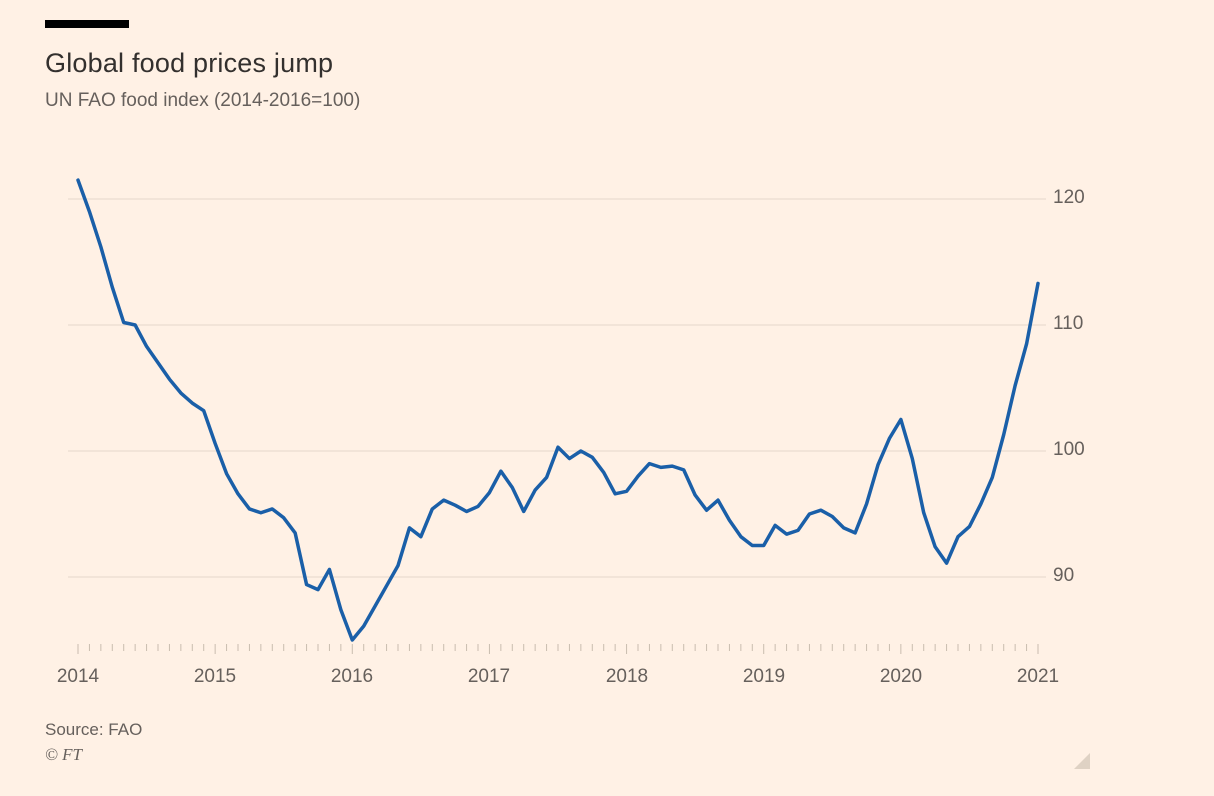 The width and height of the screenshot is (1214, 796). What do you see at coordinates (87, 24) in the screenshot?
I see `title-accent-bar` at bounding box center [87, 24].